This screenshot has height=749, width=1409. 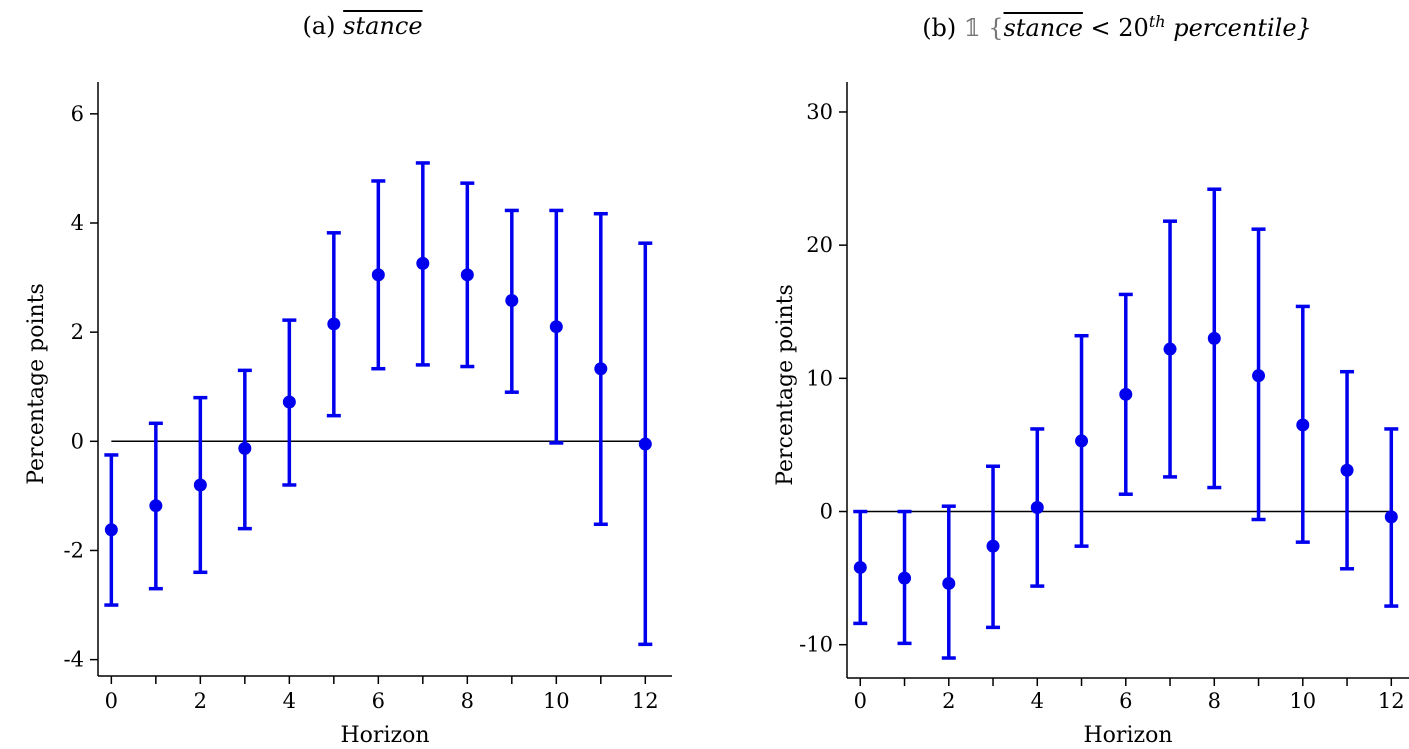 I want to click on y-tick-label: -4, so click(x=74, y=660).